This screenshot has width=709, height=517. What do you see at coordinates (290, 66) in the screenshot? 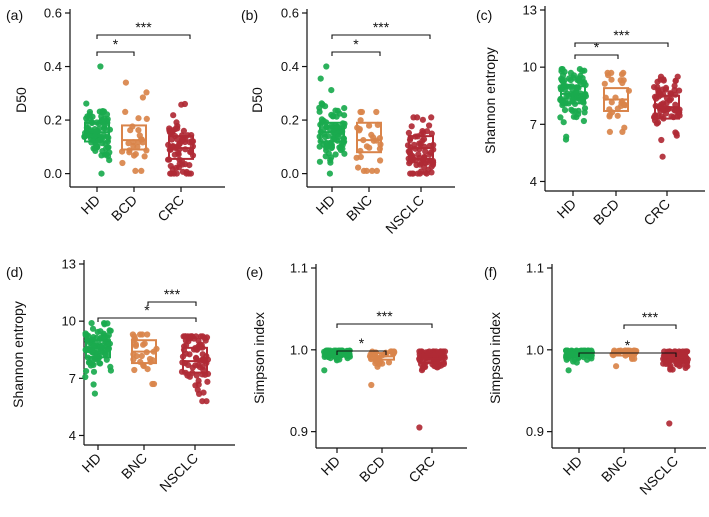
I see `y-tick-label: 0.4` at bounding box center [290, 66].